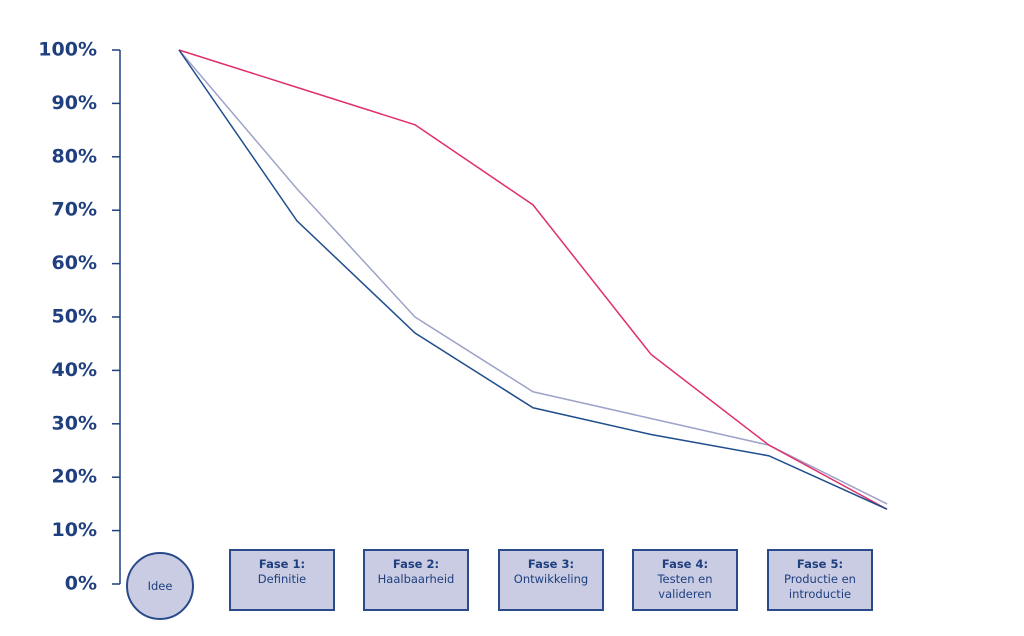  What do you see at coordinates (820, 564) in the screenshot?
I see `stage-title: Fase 5:` at bounding box center [820, 564].